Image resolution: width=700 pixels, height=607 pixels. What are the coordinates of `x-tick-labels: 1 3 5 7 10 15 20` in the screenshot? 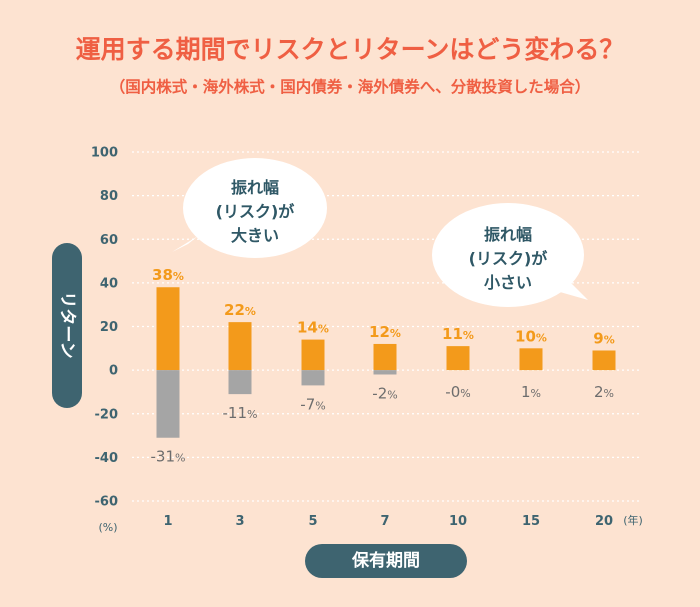 It's located at (388, 521).